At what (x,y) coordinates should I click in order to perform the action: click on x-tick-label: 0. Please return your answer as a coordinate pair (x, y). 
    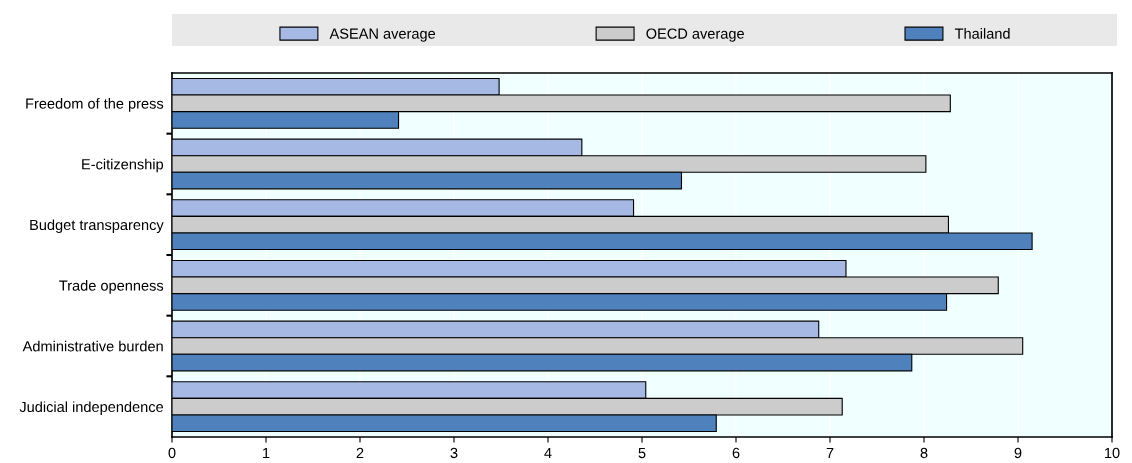
    Looking at the image, I should click on (172, 453).